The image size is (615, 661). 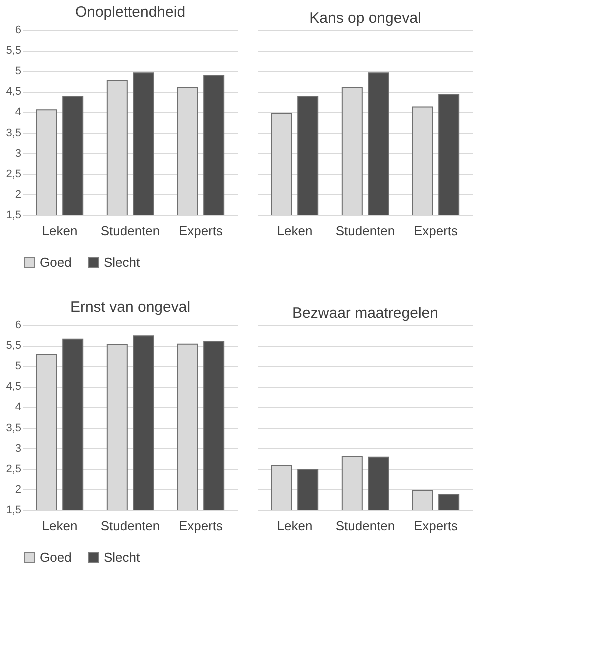 I want to click on chart-title: Ernst van ongeval, so click(x=130, y=307).